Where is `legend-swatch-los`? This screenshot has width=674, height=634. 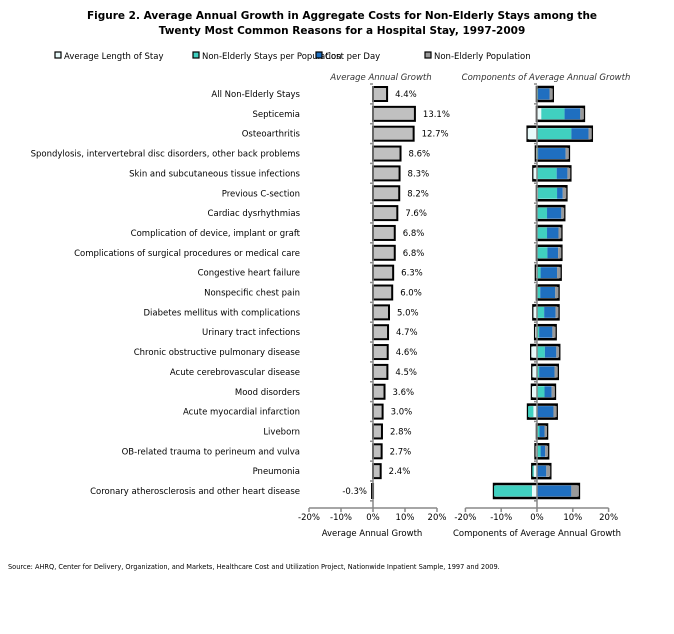
legend-swatch-los is located at coordinates (58, 55).